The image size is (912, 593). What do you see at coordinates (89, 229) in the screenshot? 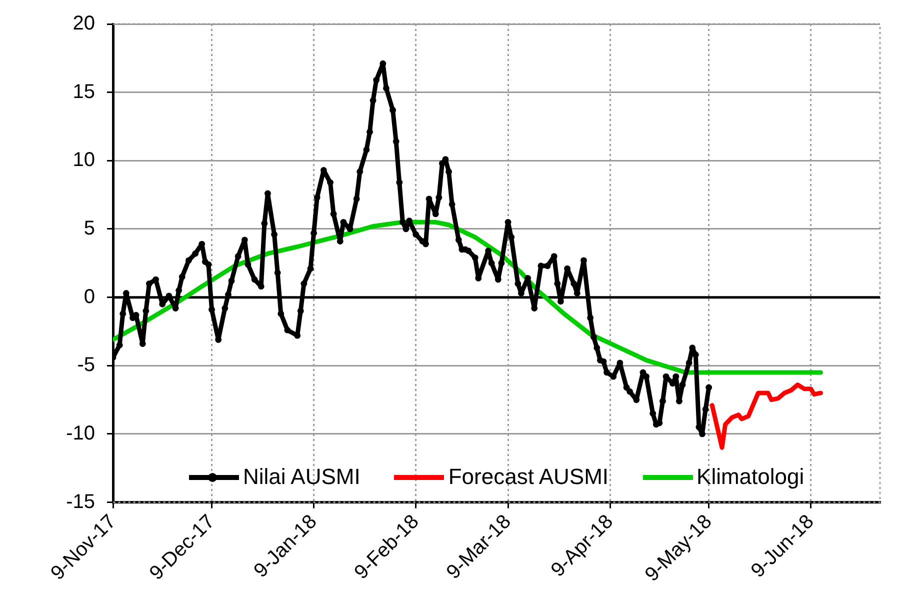
I see `y-tick-label: 5` at bounding box center [89, 229].